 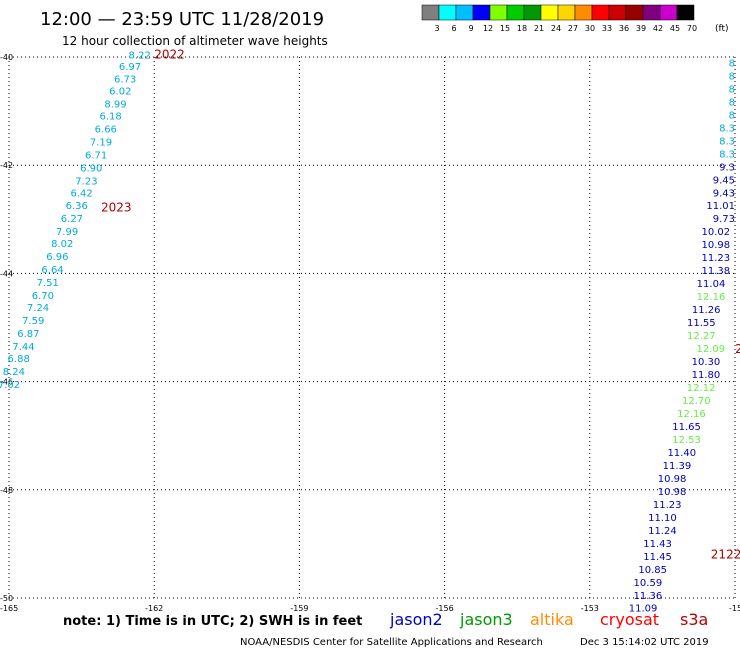 What do you see at coordinates (667, 505) in the screenshot?
I see `wave-height-label: 11.23` at bounding box center [667, 505].